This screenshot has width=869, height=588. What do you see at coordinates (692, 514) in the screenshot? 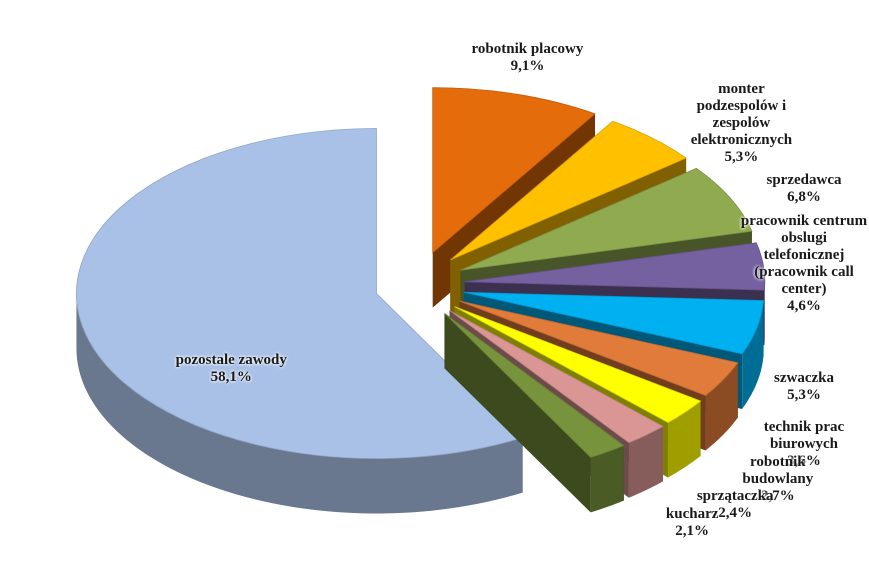
I see `label-name: kucharz` at bounding box center [692, 514].